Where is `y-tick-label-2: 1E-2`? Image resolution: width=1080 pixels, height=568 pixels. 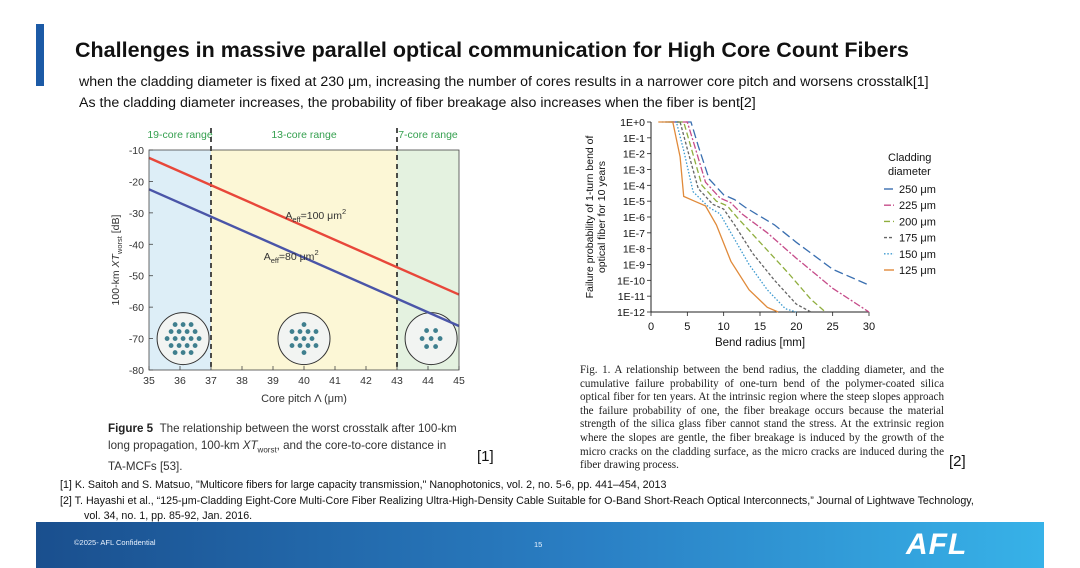
y-tick-label-2: 1E-2 is located at coordinates (634, 155).